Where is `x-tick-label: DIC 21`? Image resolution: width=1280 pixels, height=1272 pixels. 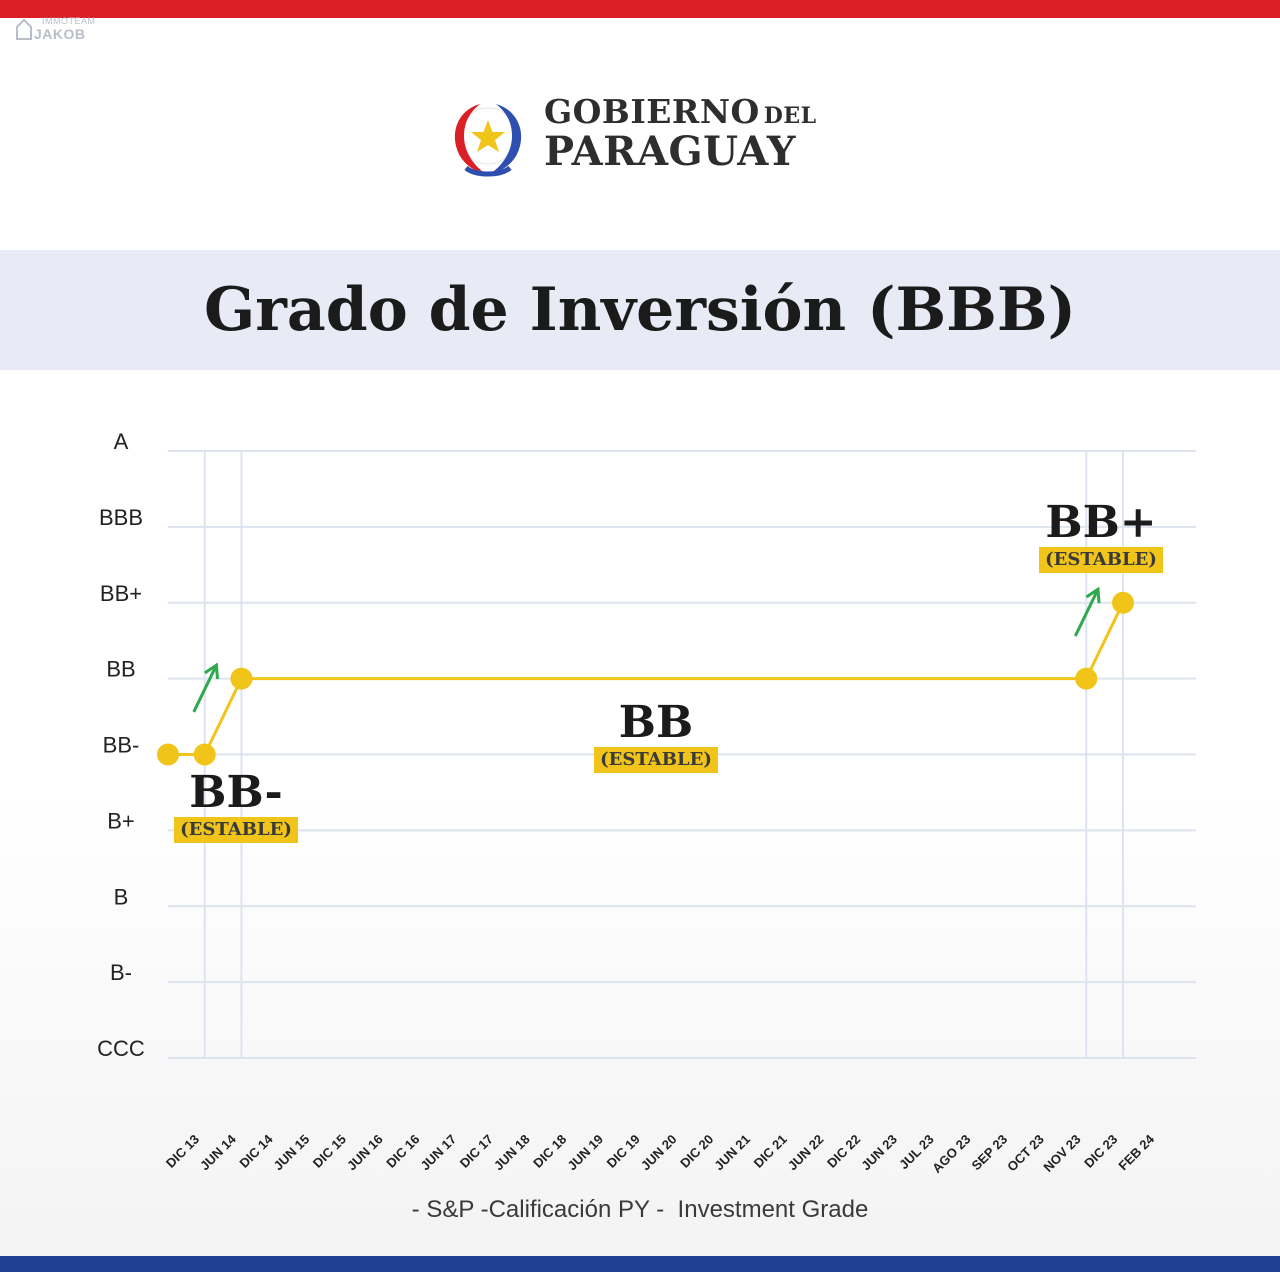 x-tick-label: DIC 21 is located at coordinates (770, 1151).